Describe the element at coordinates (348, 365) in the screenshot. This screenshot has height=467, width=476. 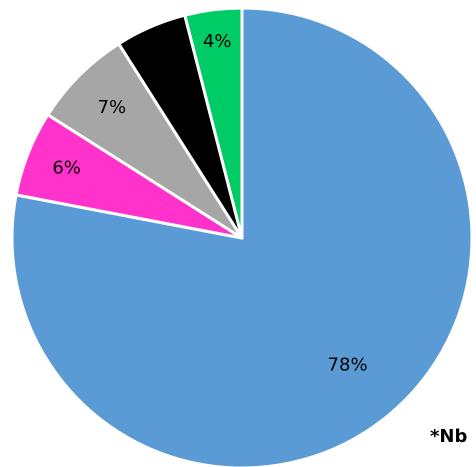
I see `pie-slice-label-0: 78%` at that location.